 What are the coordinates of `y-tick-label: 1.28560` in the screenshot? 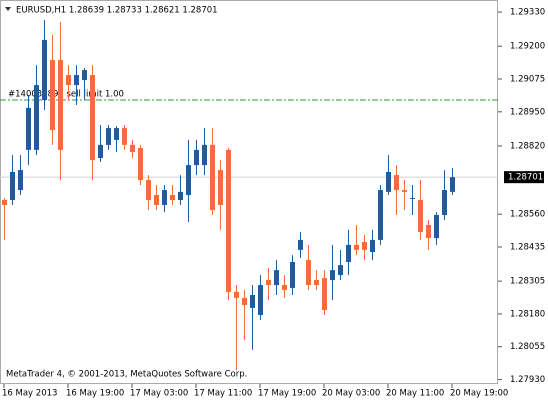 It's located at (527, 215).